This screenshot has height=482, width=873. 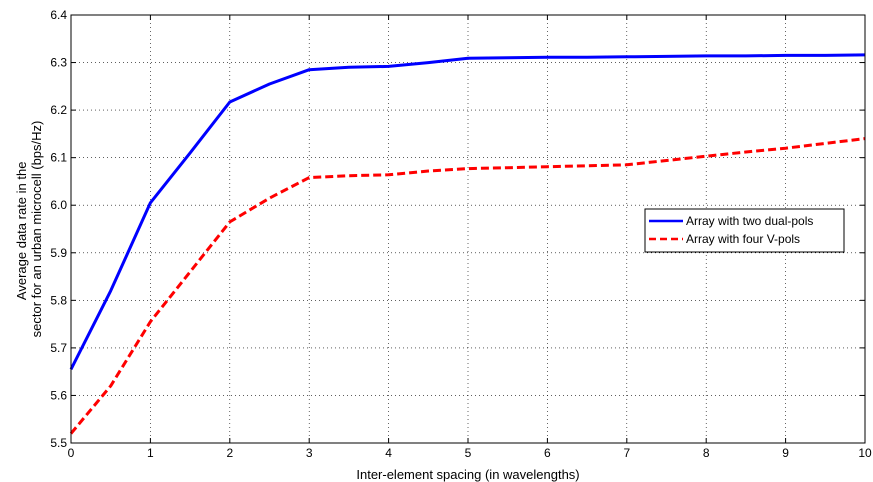 I want to click on y-tick-label: 5.9, so click(x=58, y=253).